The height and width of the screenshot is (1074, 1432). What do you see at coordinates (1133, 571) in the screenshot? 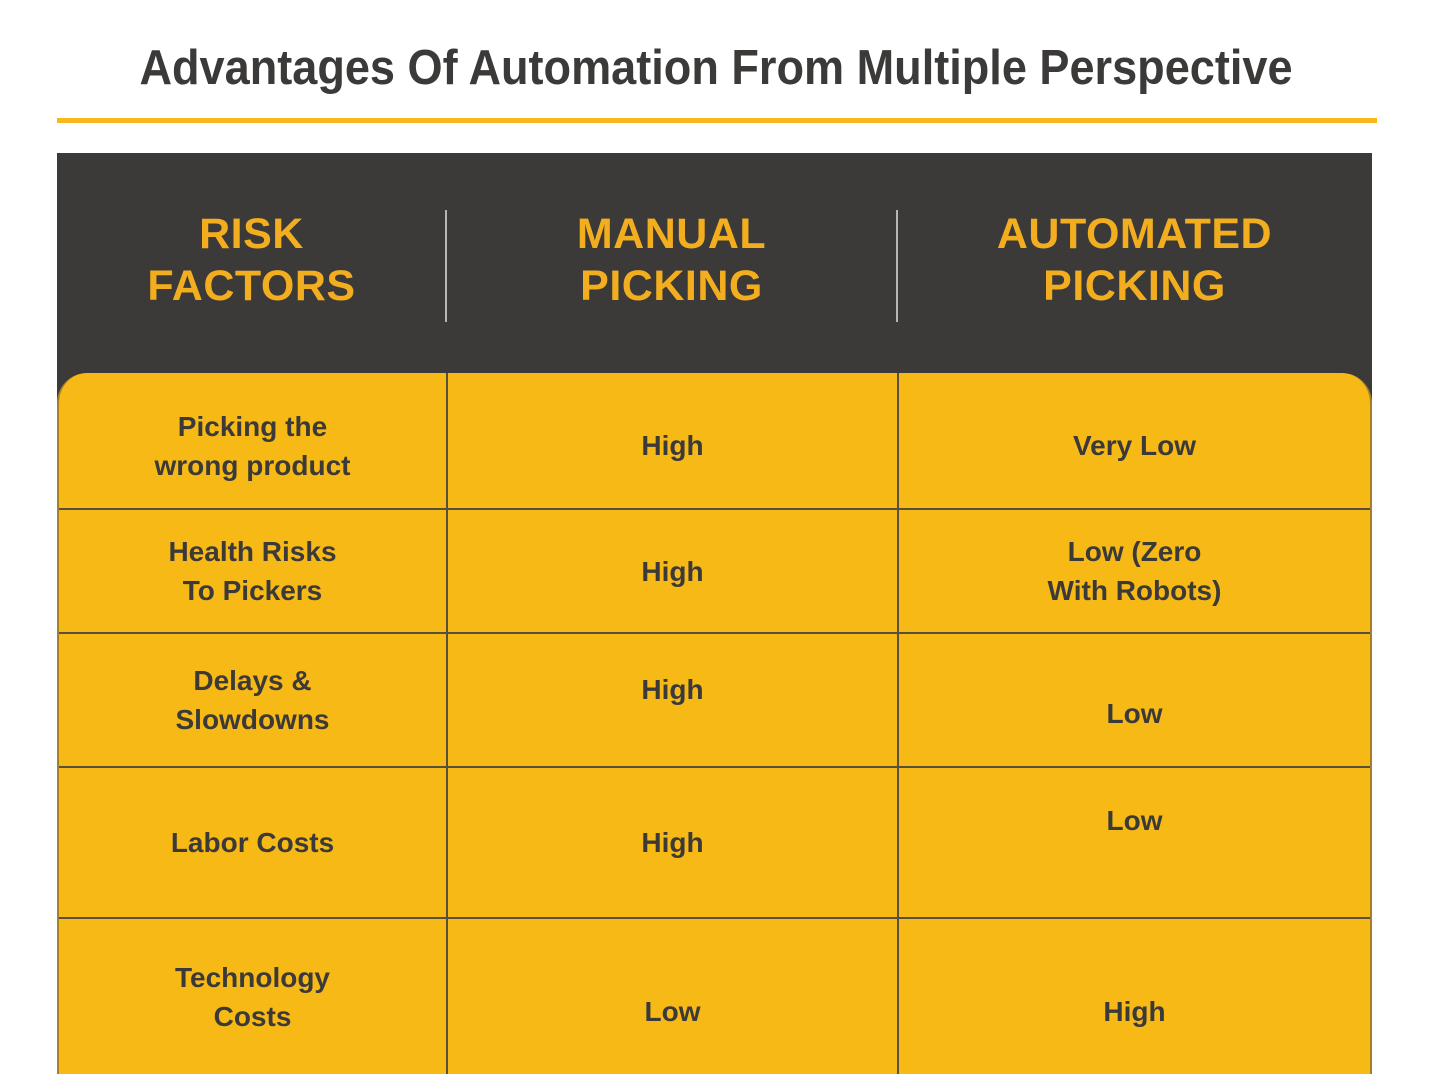
I see `cell-automated-picking: Low (Zero With Robots)` at bounding box center [1133, 571].